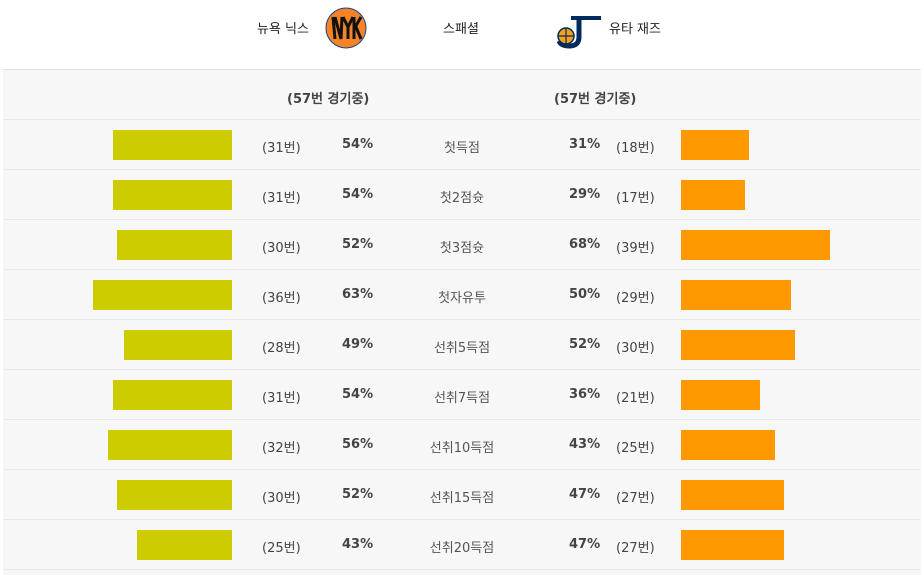 Image resolution: width=924 pixels, height=575 pixels. Describe the element at coordinates (462, 298) in the screenshot. I see `stat-label: 첫자유투` at that location.